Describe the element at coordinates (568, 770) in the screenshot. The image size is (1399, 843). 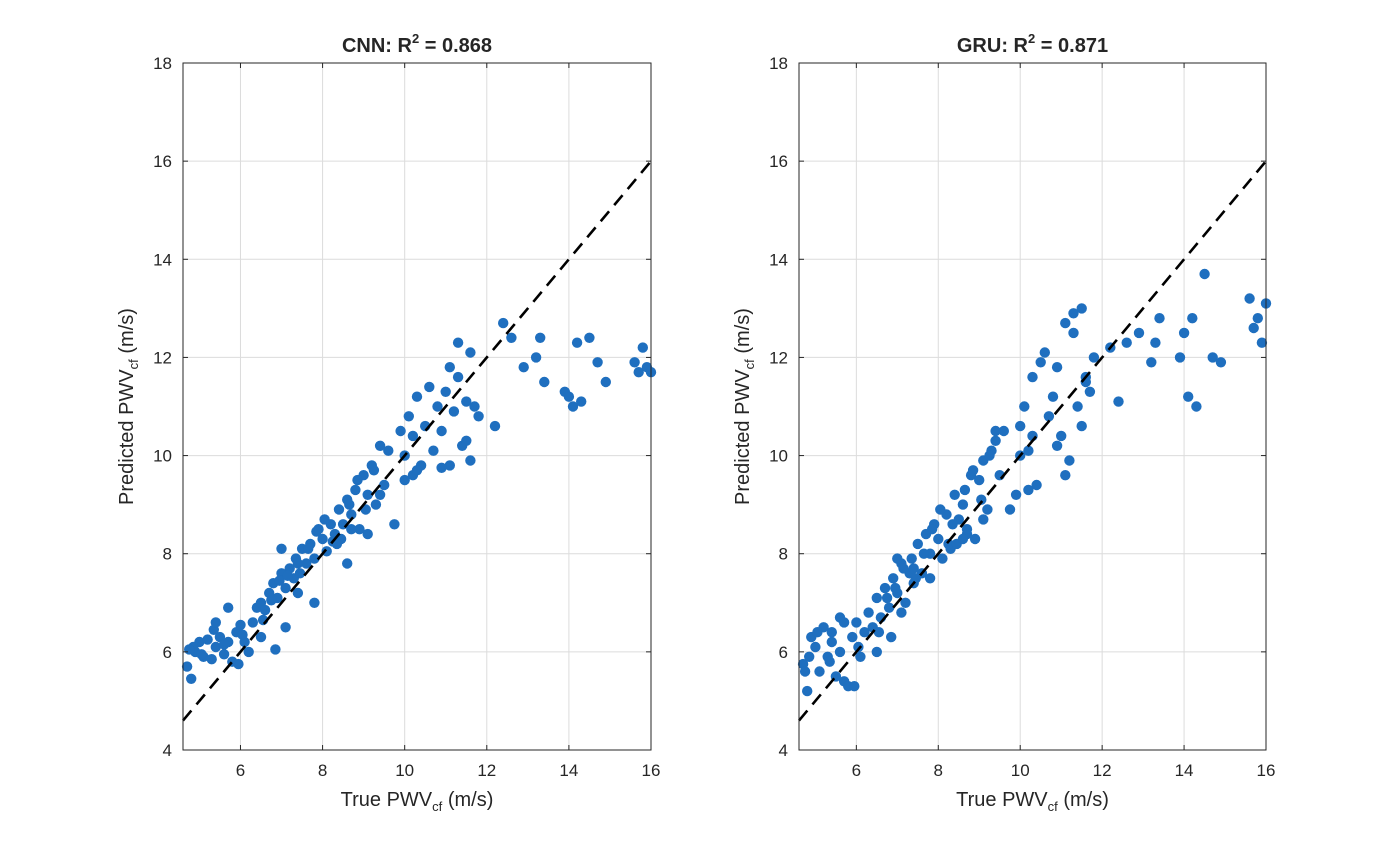
I see `x-tick-label: 14` at that location.